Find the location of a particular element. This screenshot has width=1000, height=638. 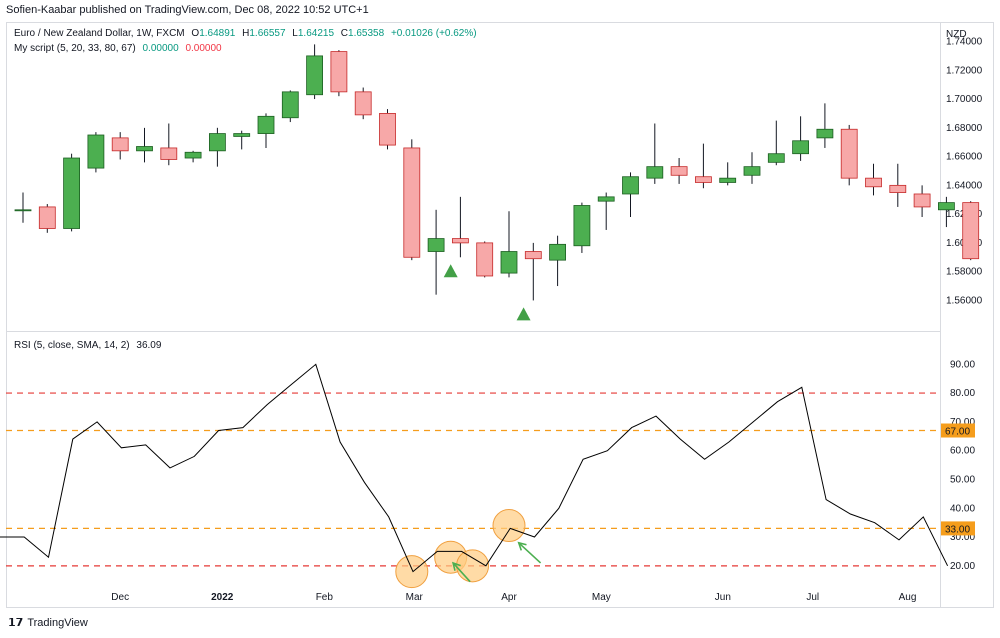

time-tick-label: Aug is located at coordinates (908, 597).